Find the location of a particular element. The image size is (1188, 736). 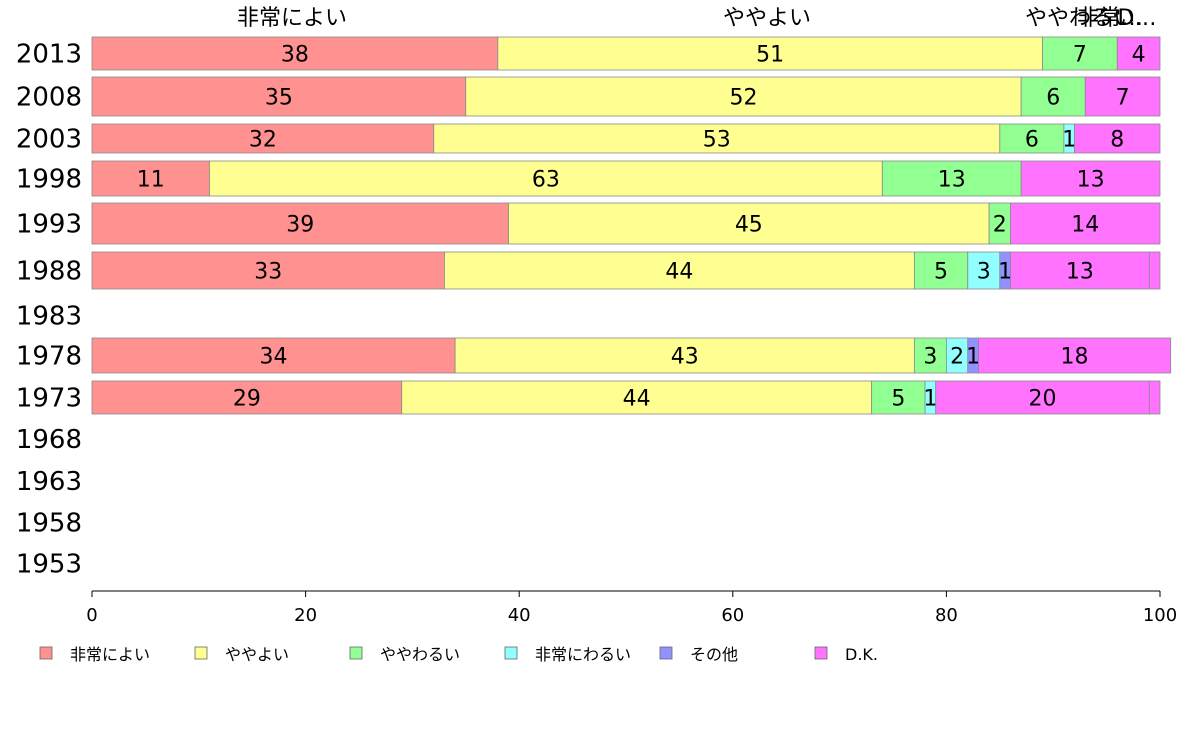

bar-segment-2013-s0 is located at coordinates (295, 53).